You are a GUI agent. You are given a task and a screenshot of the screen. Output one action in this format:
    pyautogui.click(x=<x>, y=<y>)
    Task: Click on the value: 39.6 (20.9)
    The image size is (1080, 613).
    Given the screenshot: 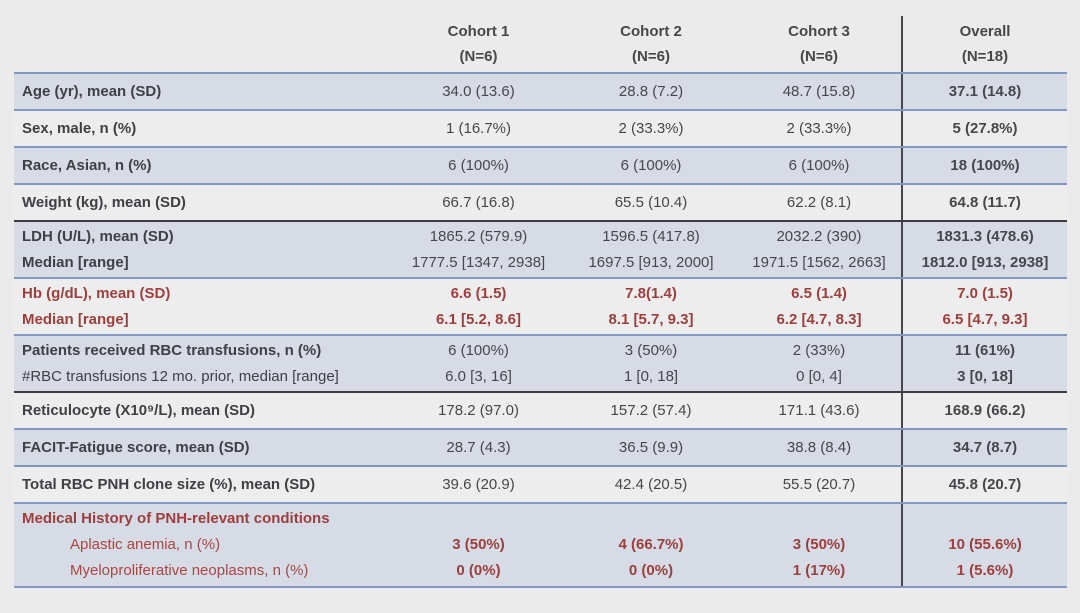 What is the action you would take?
    pyautogui.click(x=478, y=484)
    